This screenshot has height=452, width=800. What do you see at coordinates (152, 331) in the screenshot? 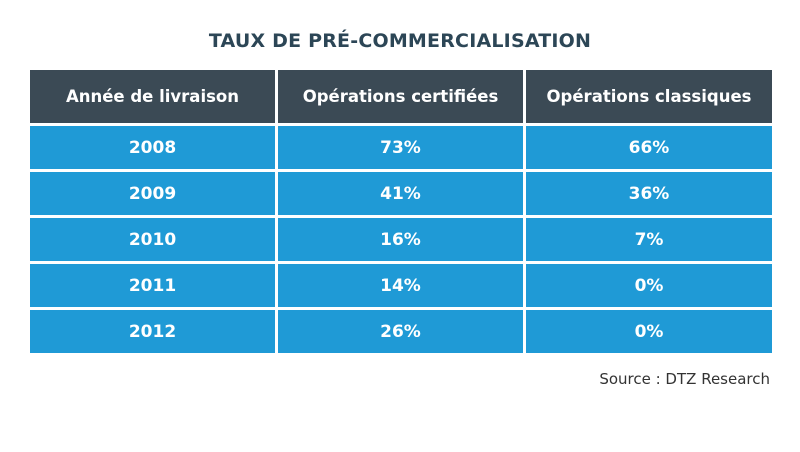
I see `cell-year: 2012` at bounding box center [152, 331].